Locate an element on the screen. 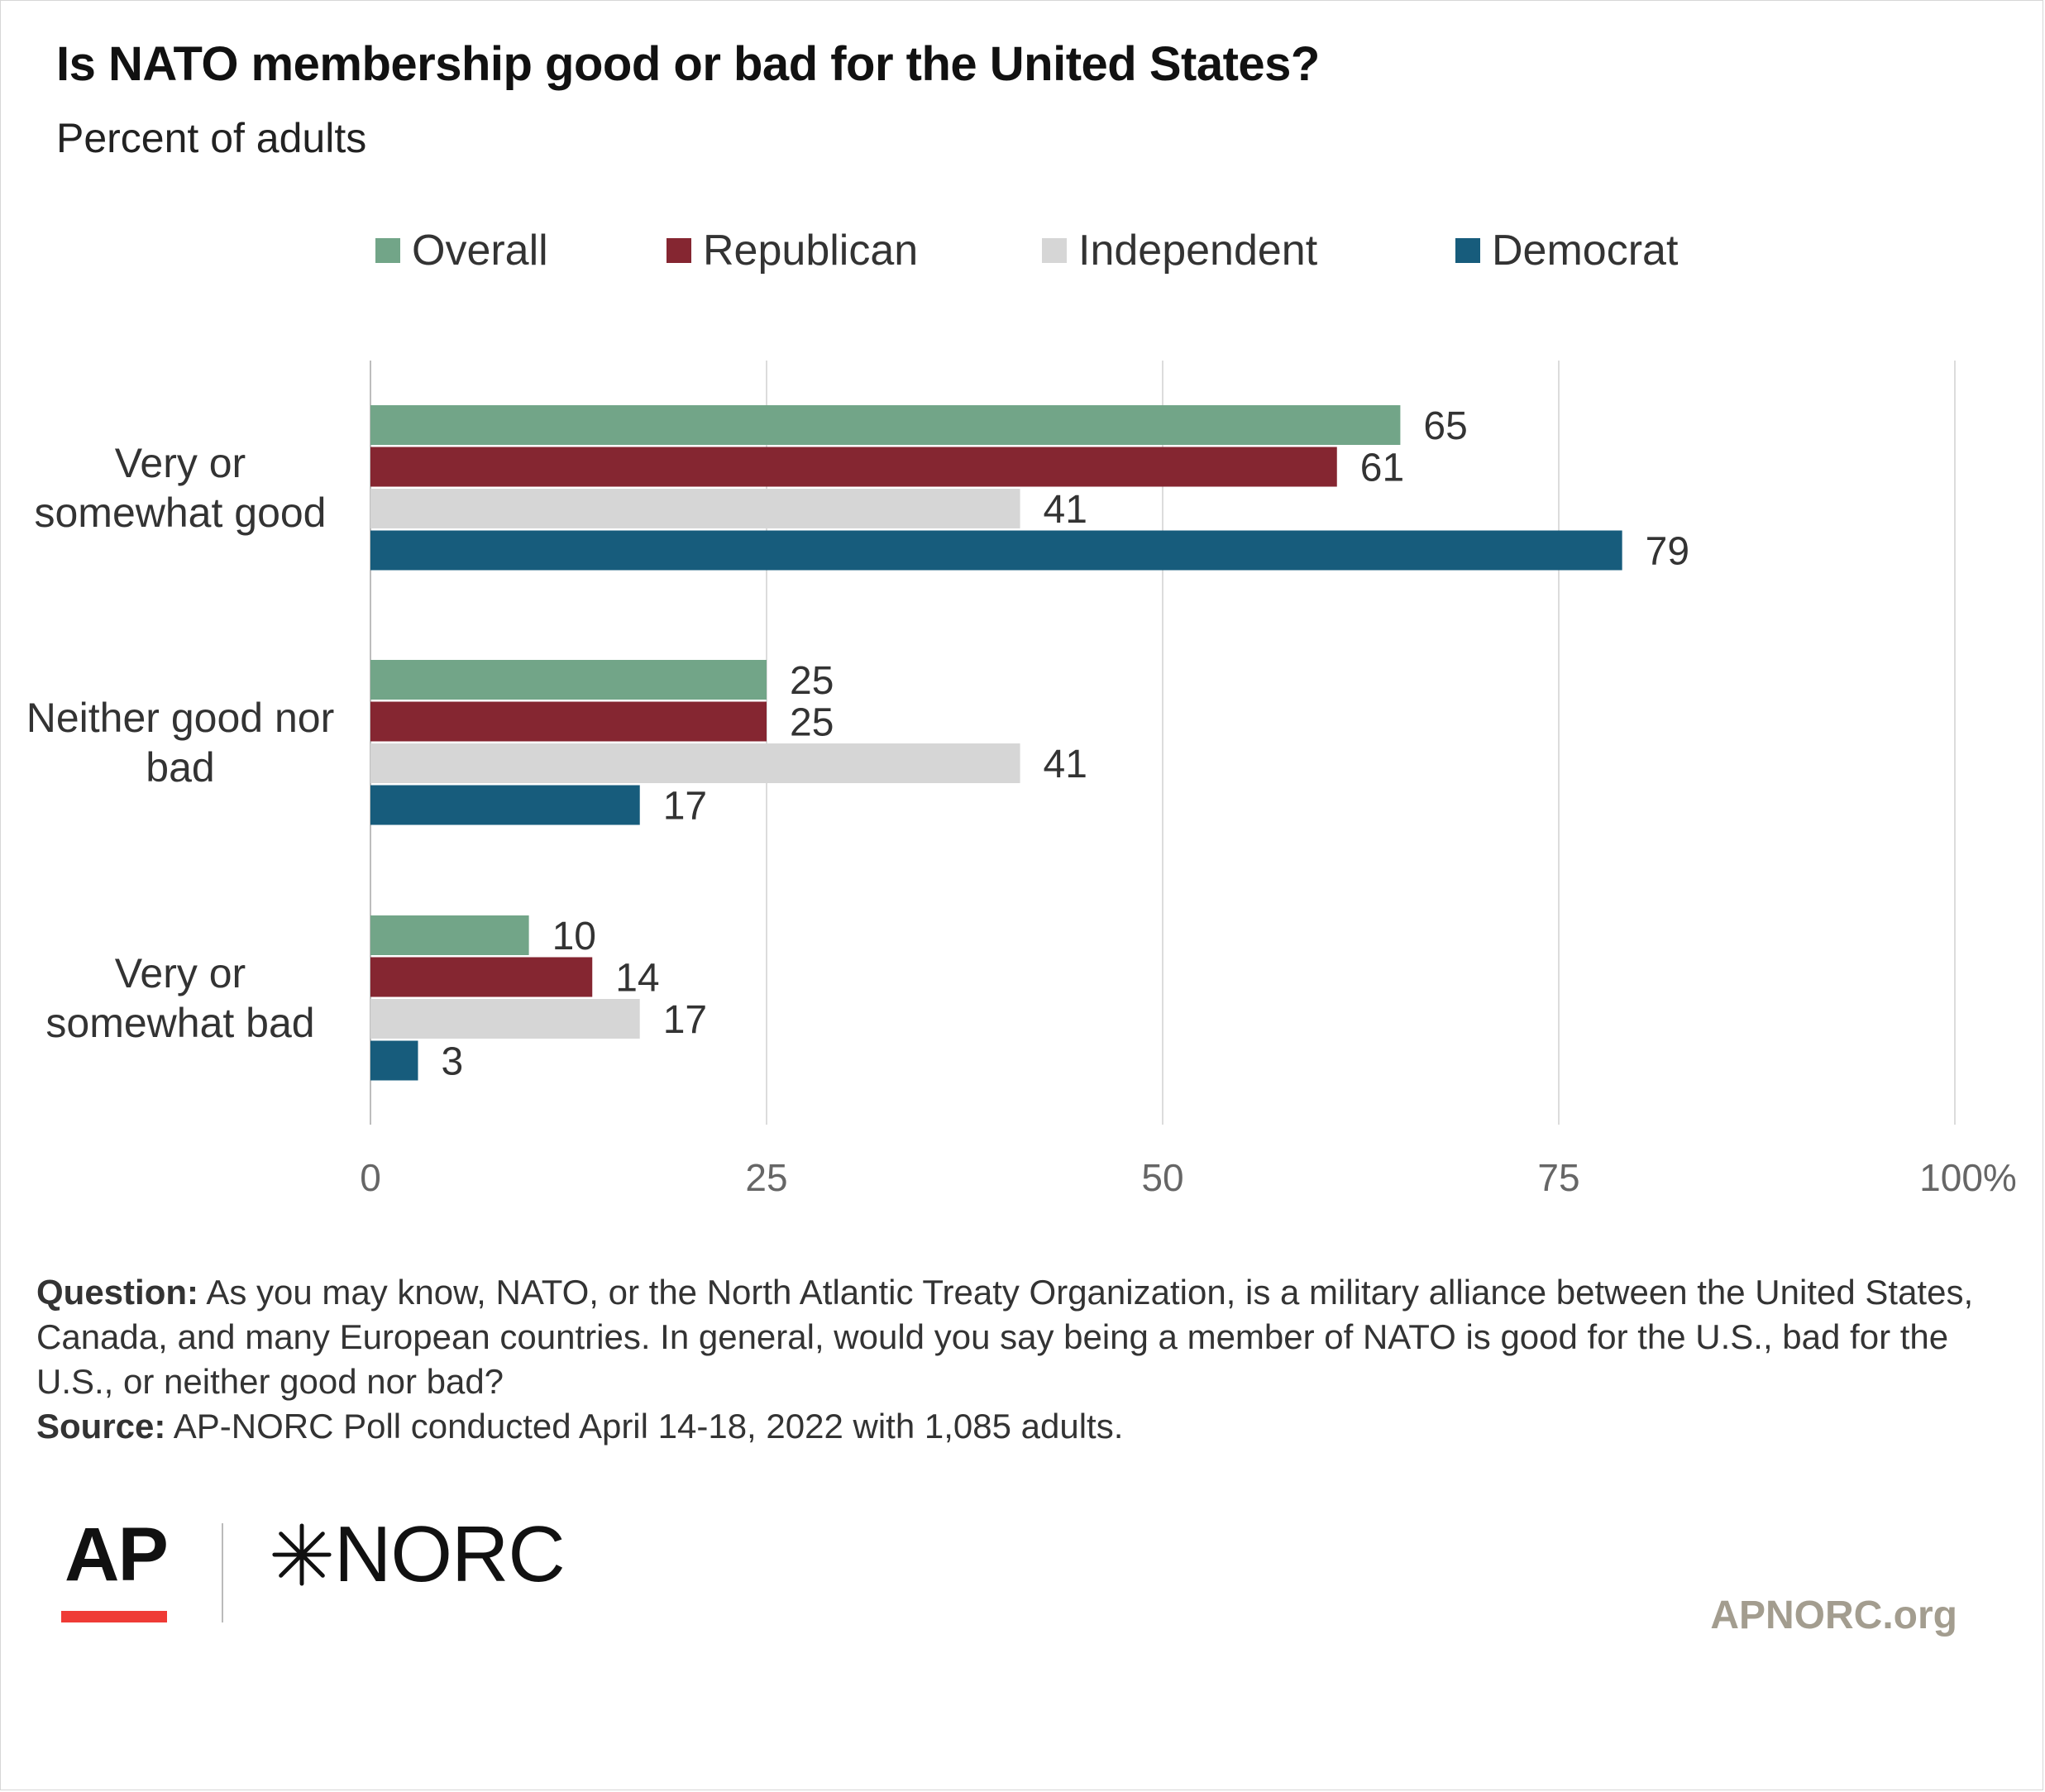 The height and width of the screenshot is (1792, 2045). x-tick-label: 100% is located at coordinates (1968, 1177).